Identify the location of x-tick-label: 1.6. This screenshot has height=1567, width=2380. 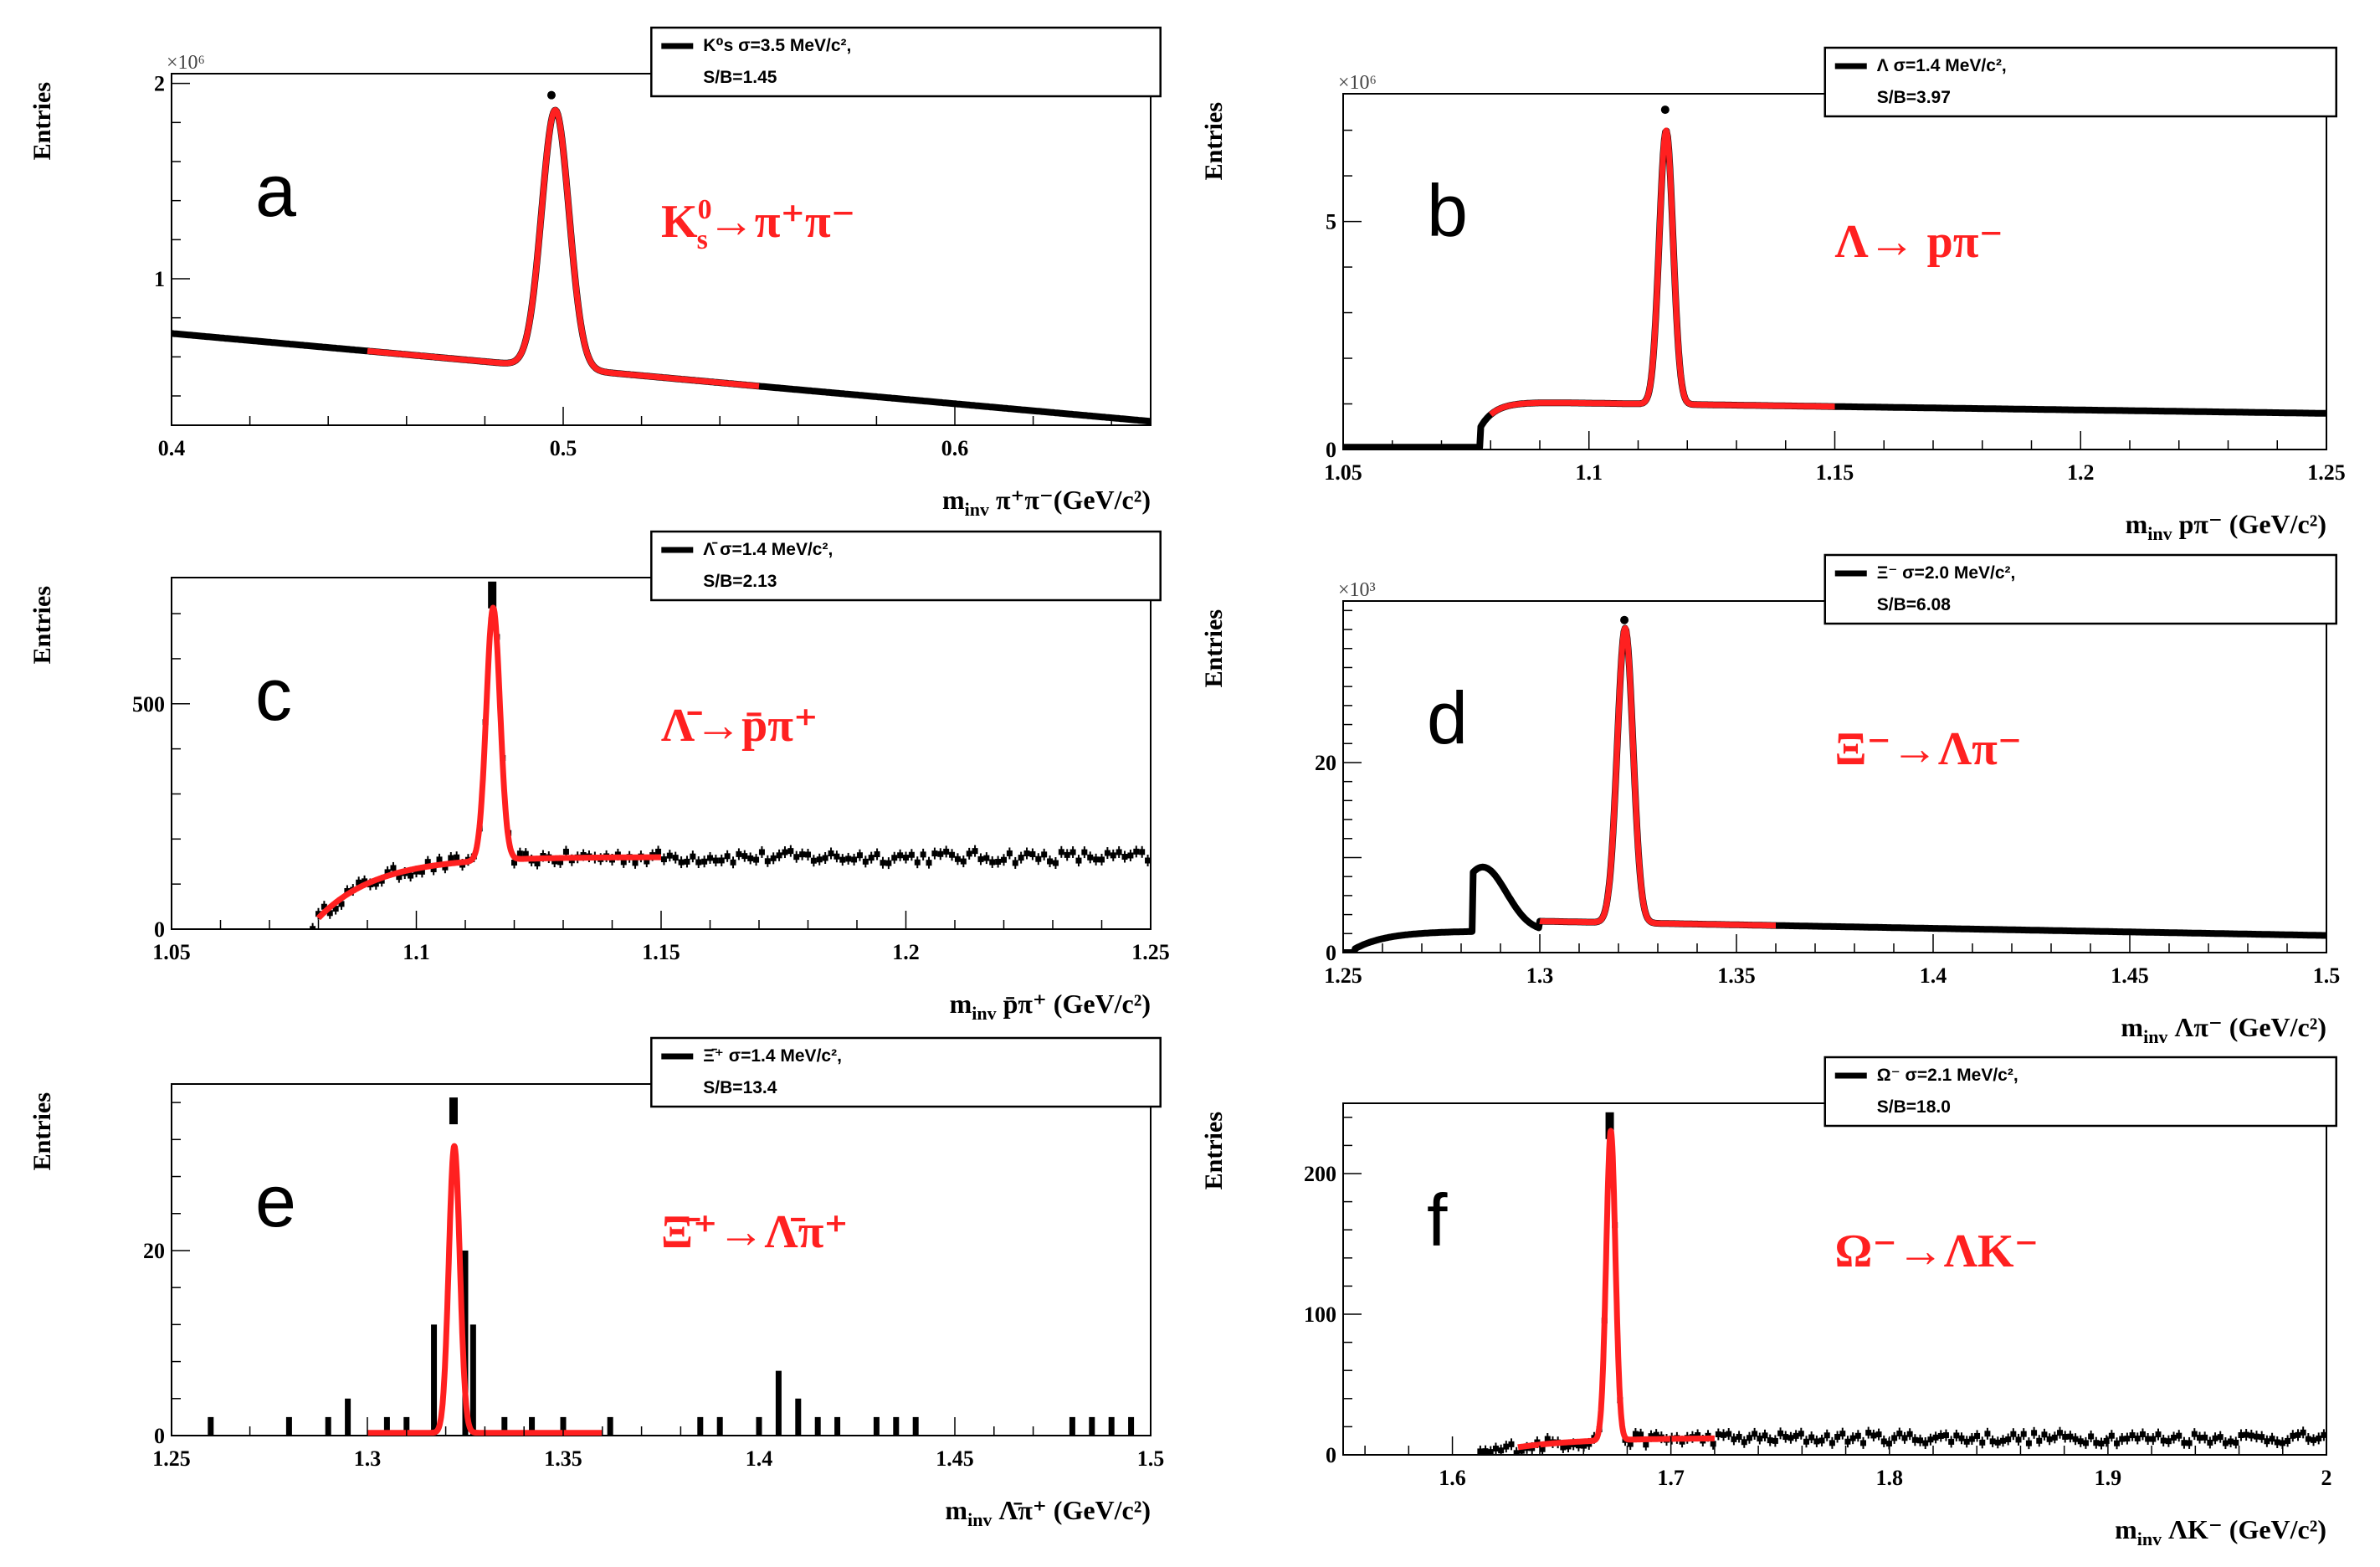
(1452, 1478).